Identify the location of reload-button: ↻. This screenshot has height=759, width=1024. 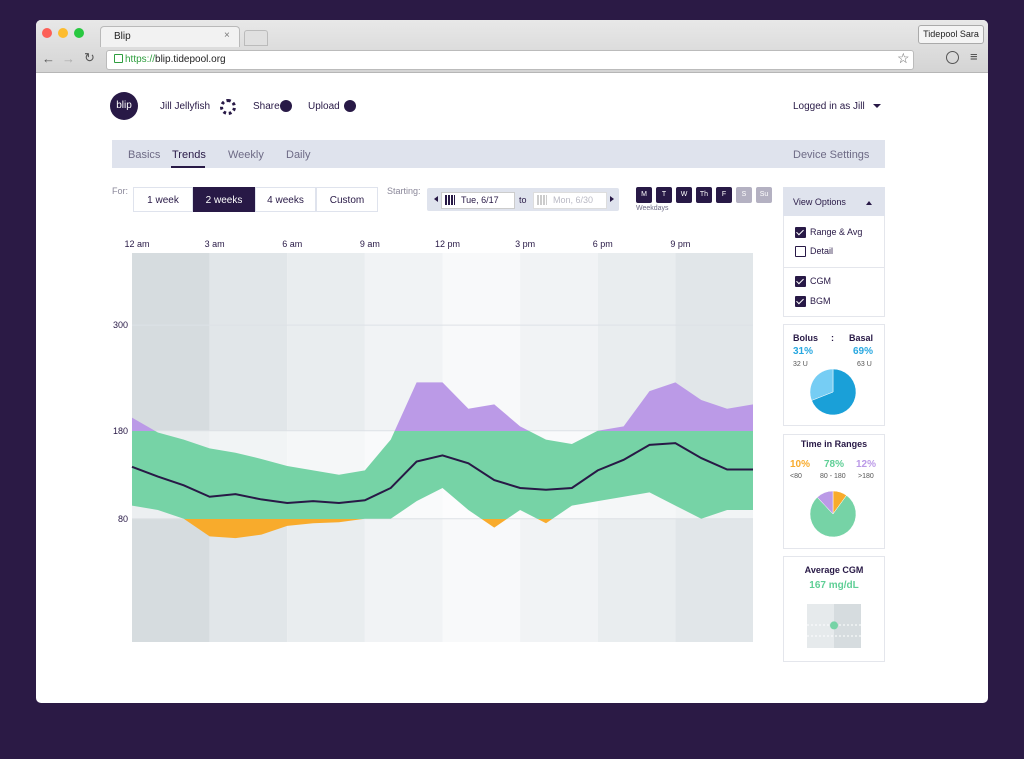
(89, 57).